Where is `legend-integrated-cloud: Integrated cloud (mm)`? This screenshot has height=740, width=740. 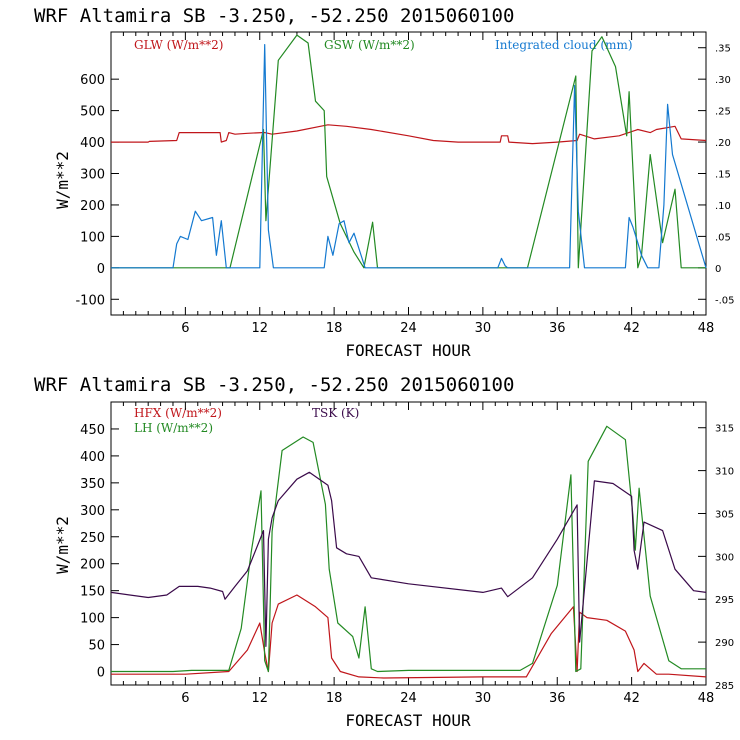
legend-integrated-cloud: Integrated cloud (mm) is located at coordinates (564, 45).